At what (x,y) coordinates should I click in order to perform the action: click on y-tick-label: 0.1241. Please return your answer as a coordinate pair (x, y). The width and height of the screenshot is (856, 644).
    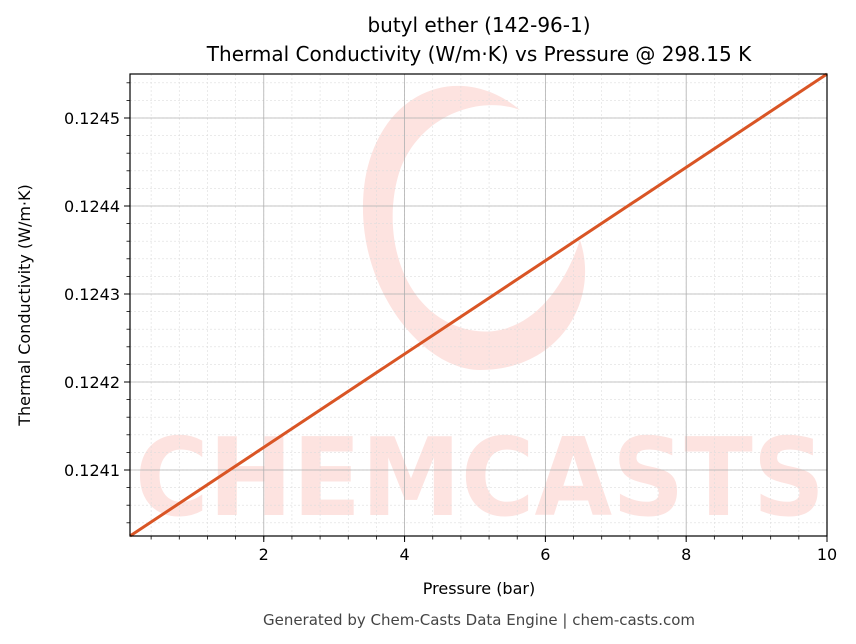
    Looking at the image, I should click on (92, 470).